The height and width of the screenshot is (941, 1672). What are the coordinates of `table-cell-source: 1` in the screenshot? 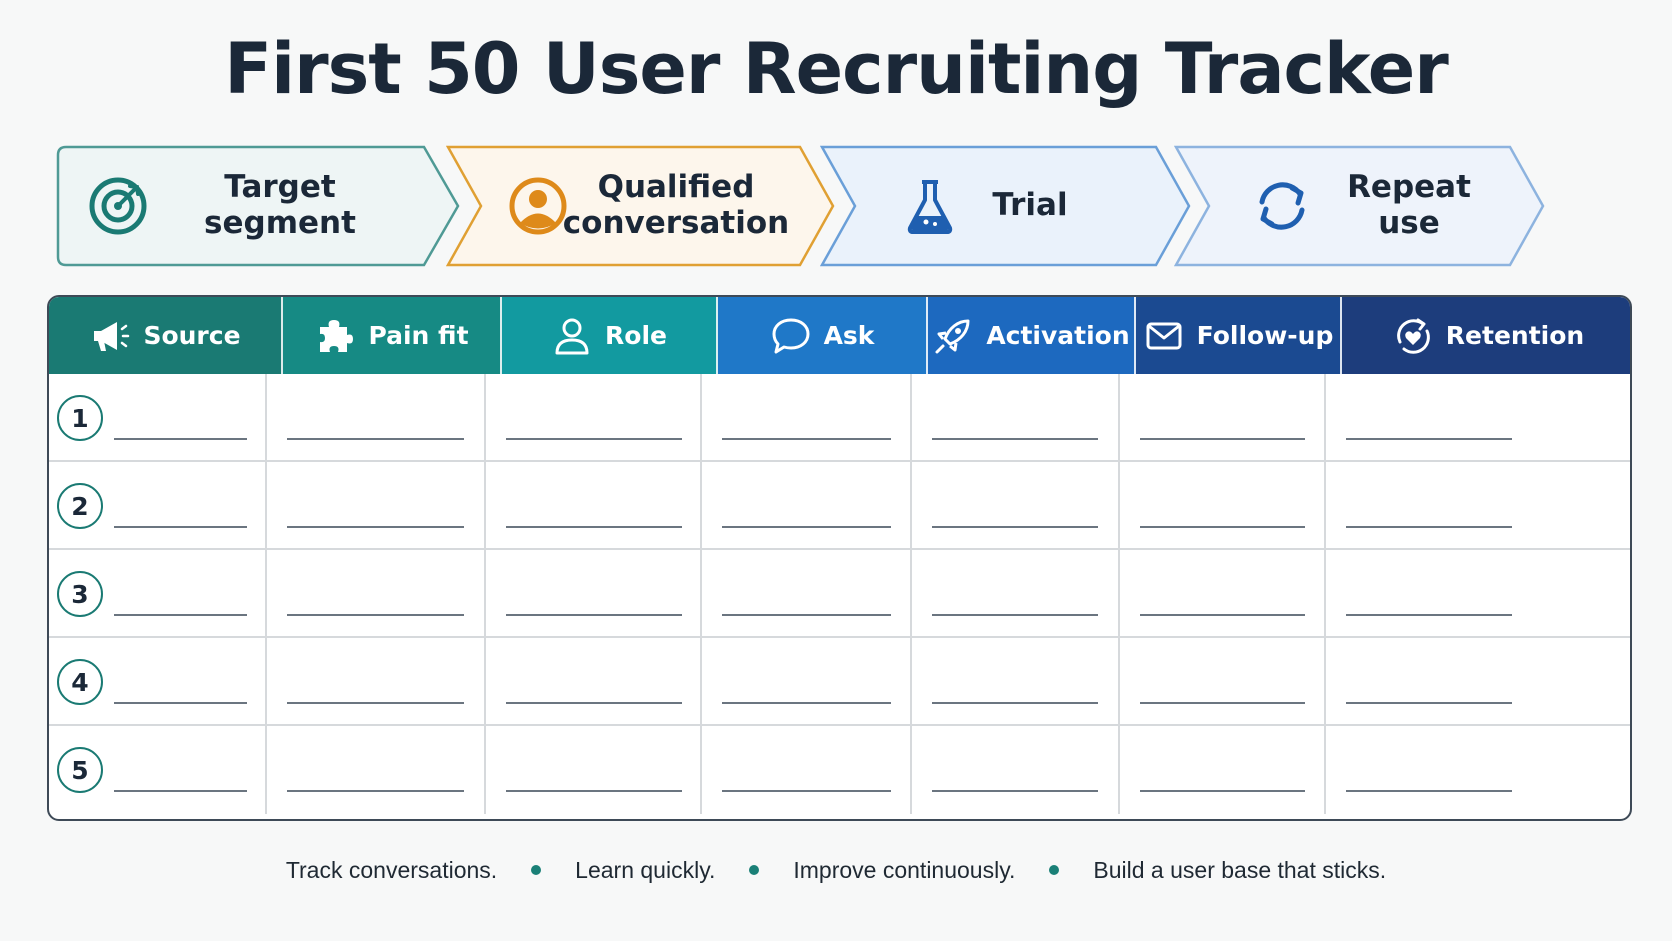 It's located at (158, 418).